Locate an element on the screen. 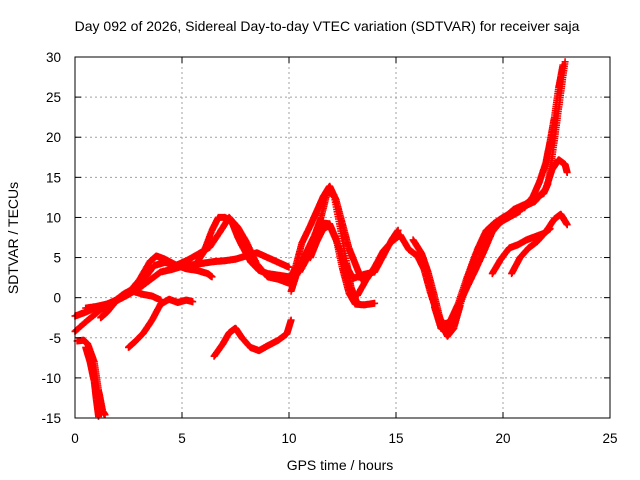 The height and width of the screenshot is (480, 640). y-tick-label: 5 is located at coordinates (57, 258).